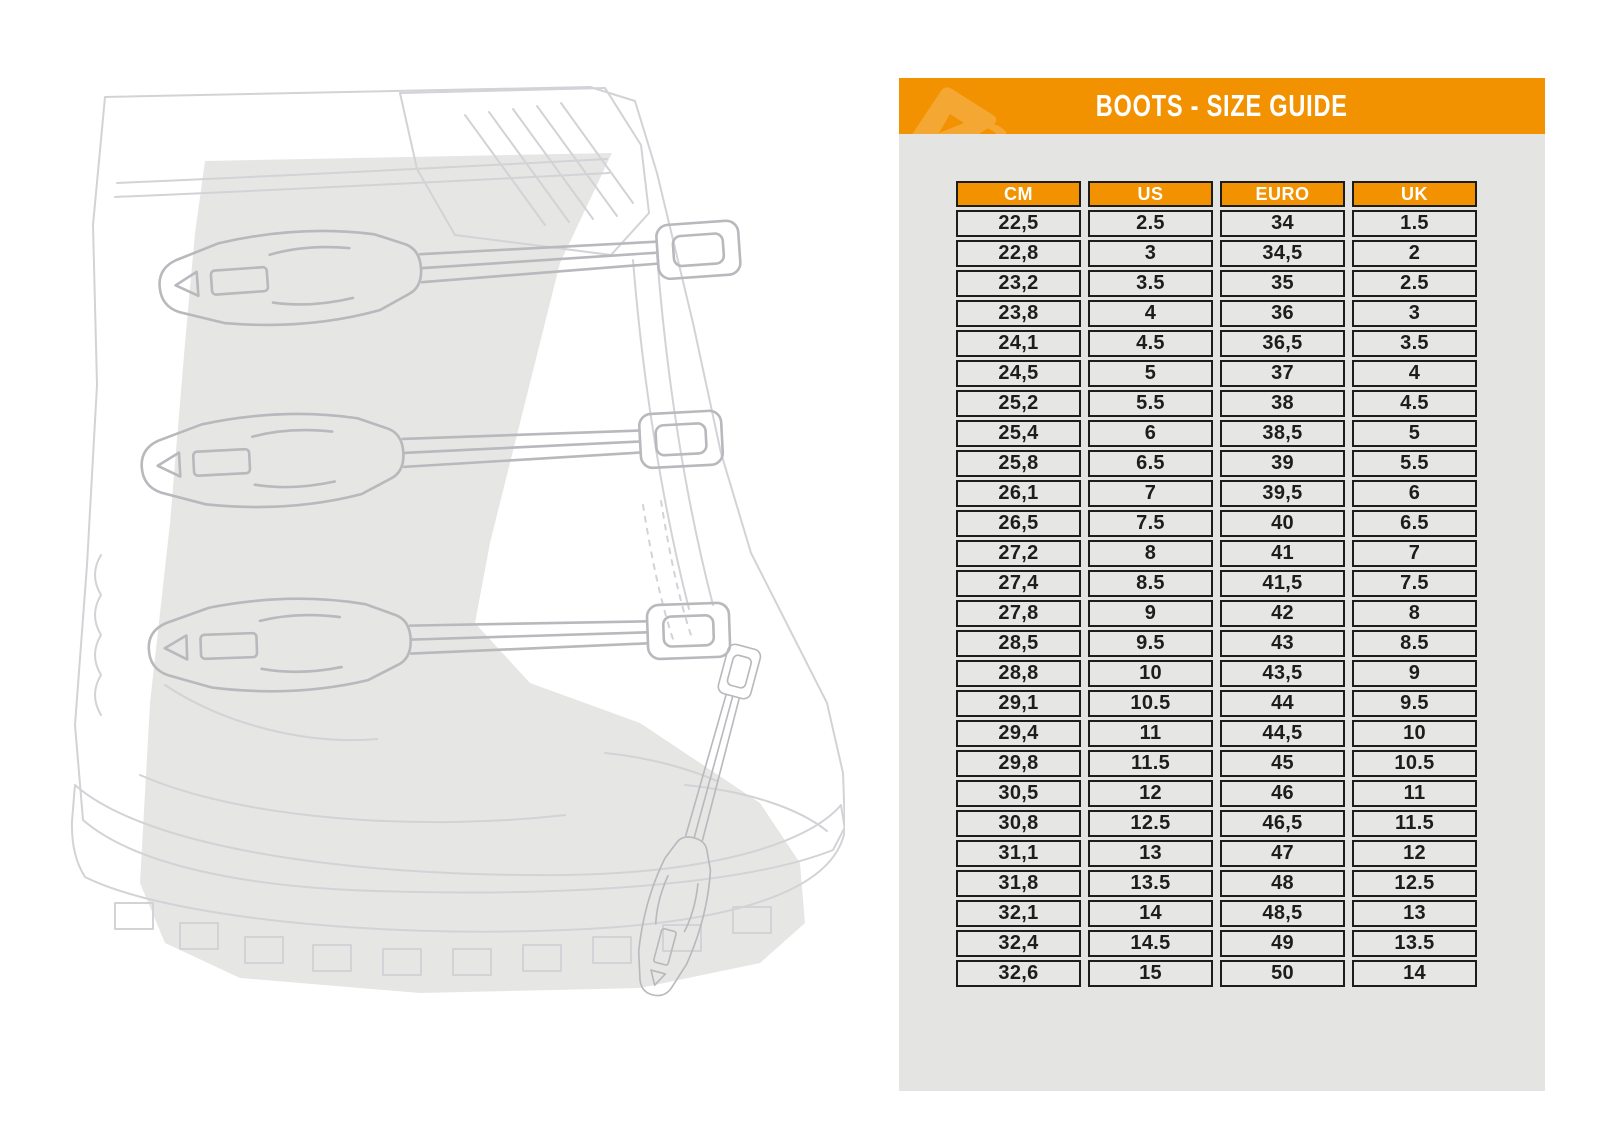  What do you see at coordinates (1282, 733) in the screenshot?
I see `table-cell: 44,5` at bounding box center [1282, 733].